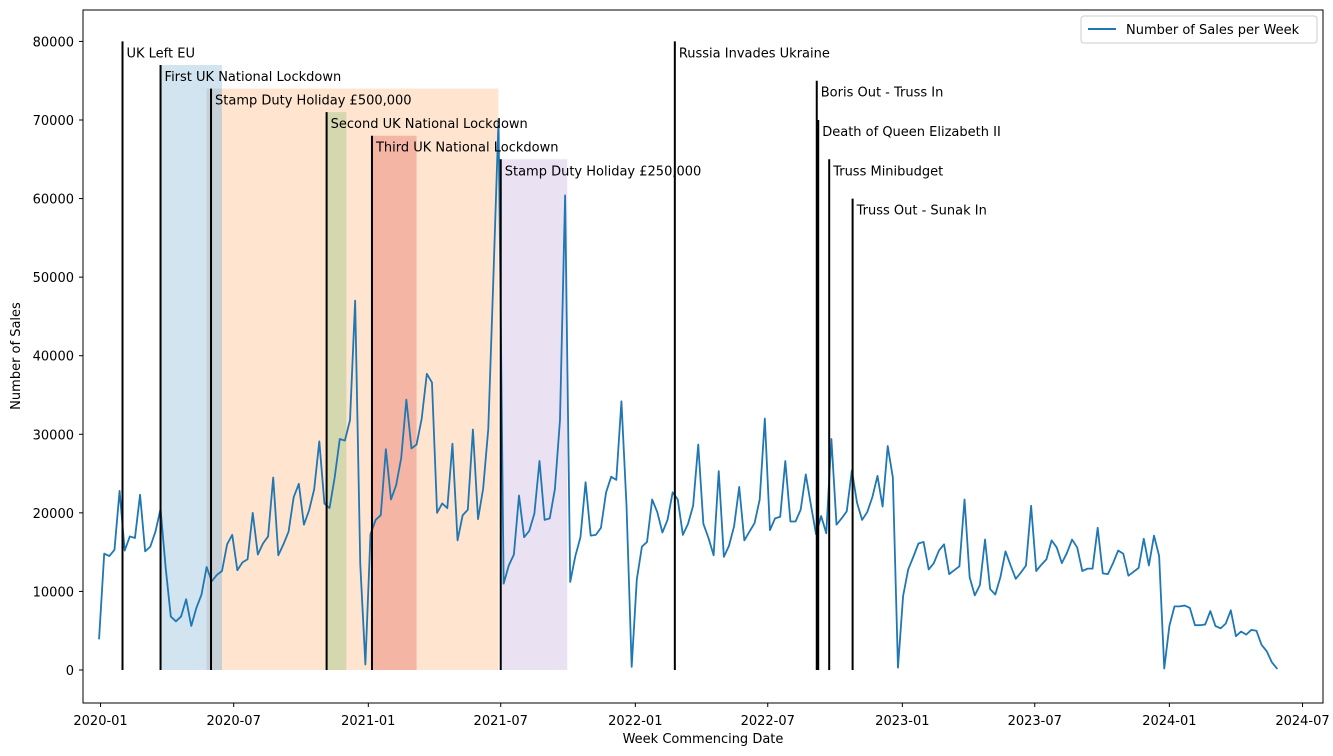  I want to click on x-tick-label: 2023-07, so click(1035, 721).